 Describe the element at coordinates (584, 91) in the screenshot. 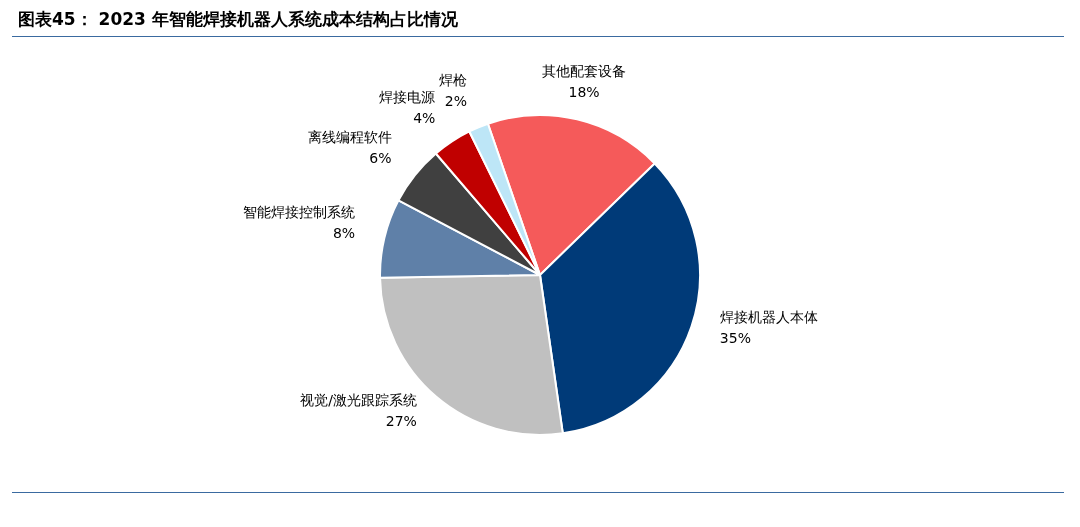

I see `data-label: 18%` at that location.